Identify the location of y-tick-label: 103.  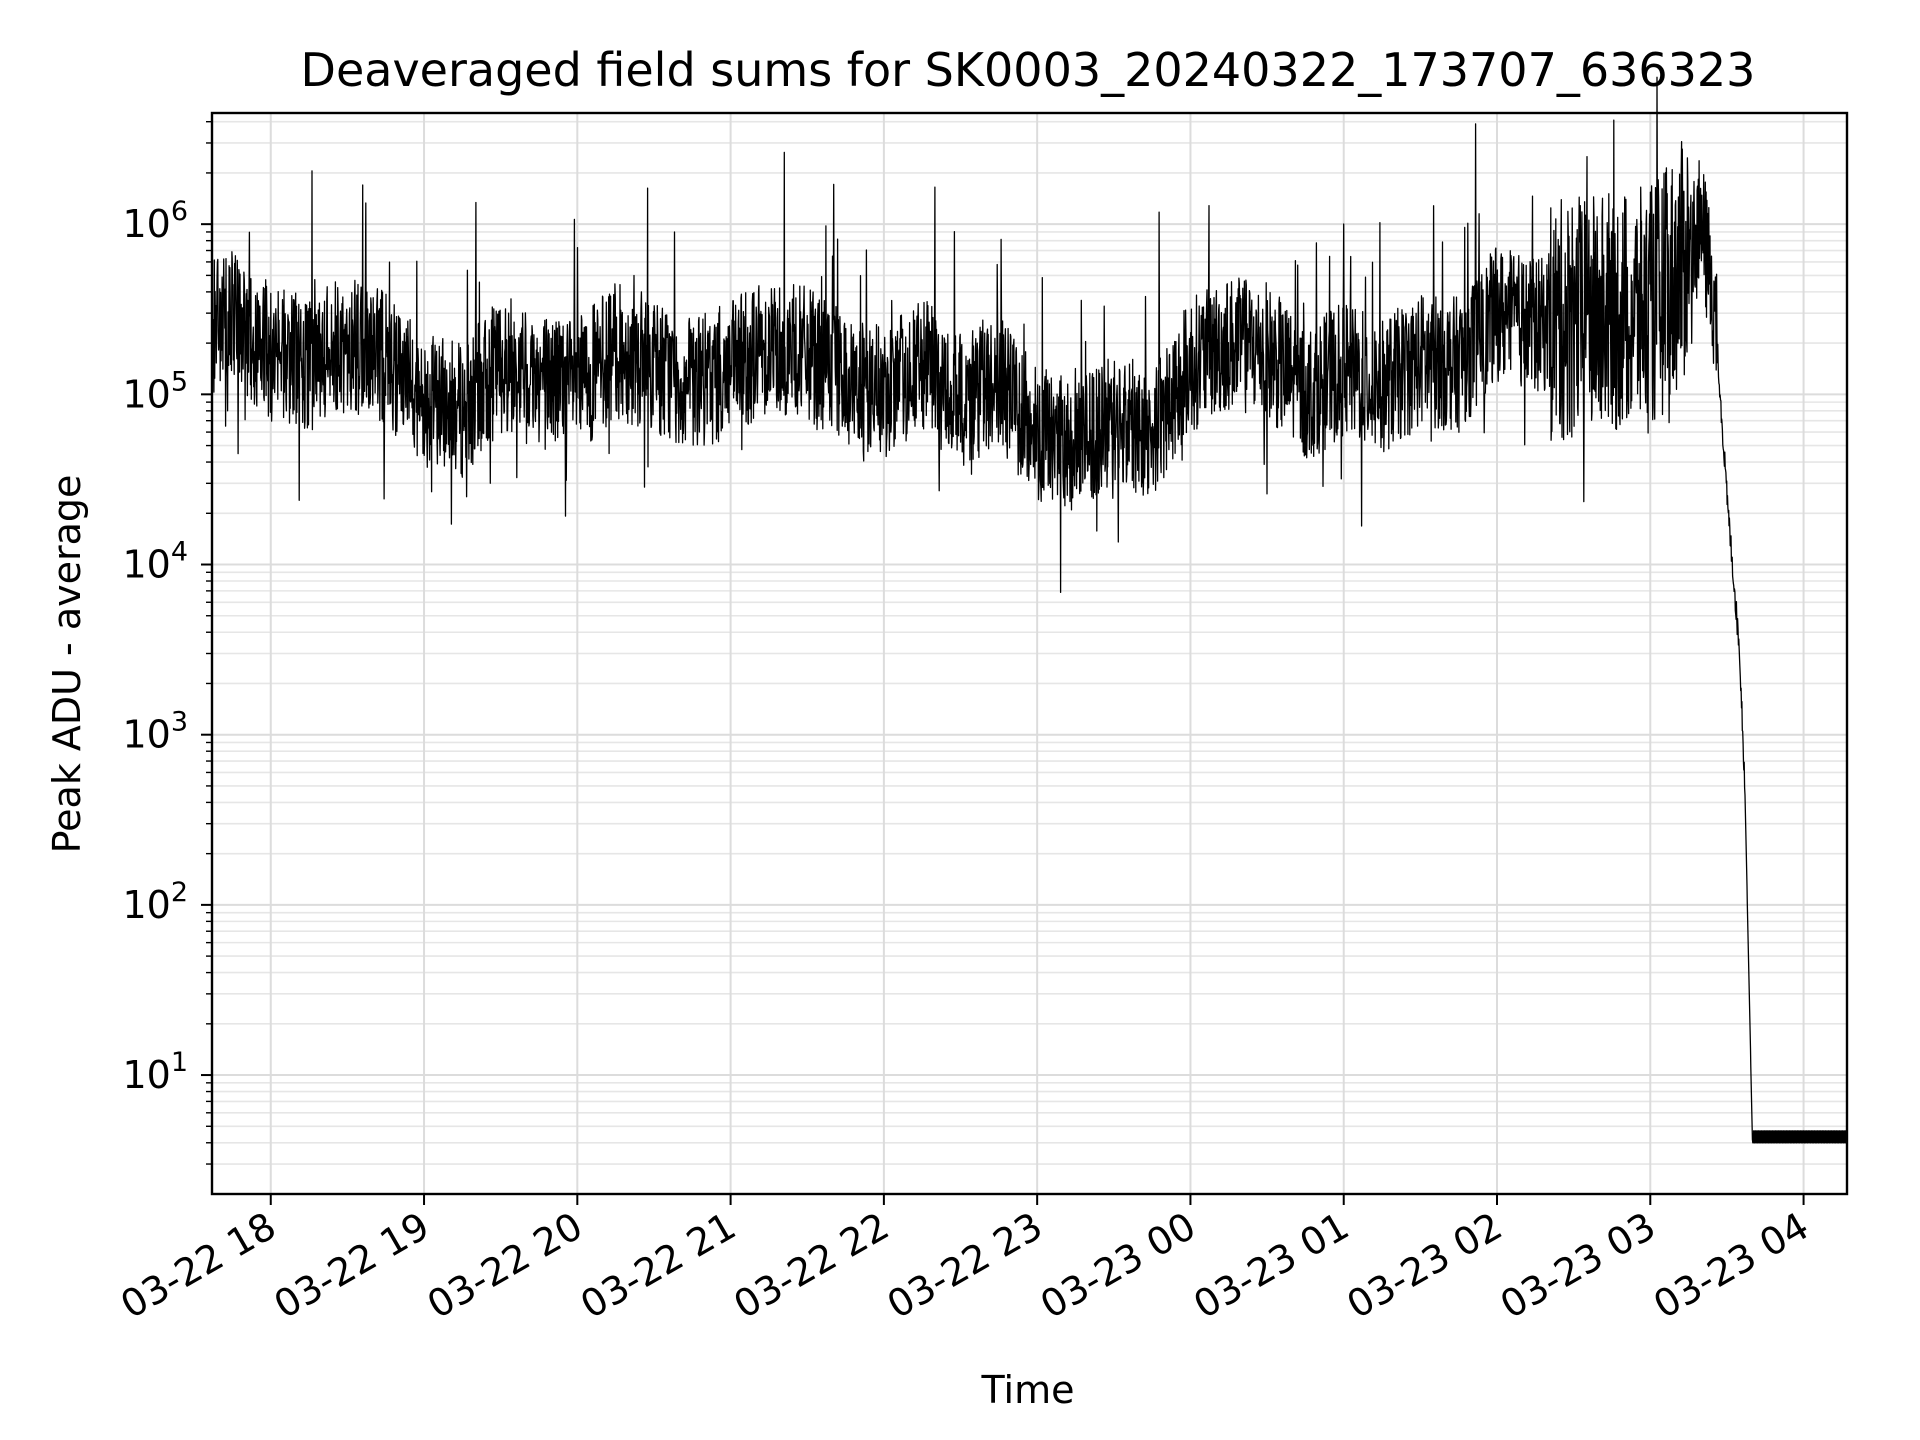
(155, 732).